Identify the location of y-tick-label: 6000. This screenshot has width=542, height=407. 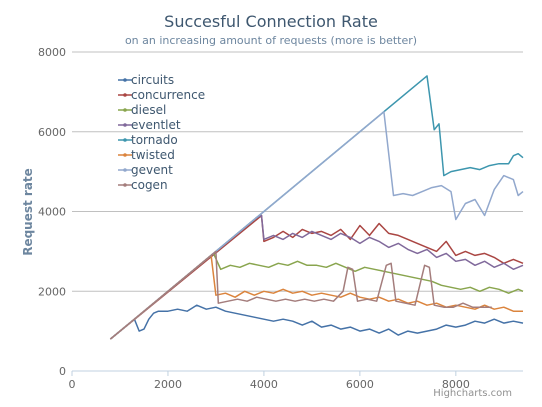
(52, 132).